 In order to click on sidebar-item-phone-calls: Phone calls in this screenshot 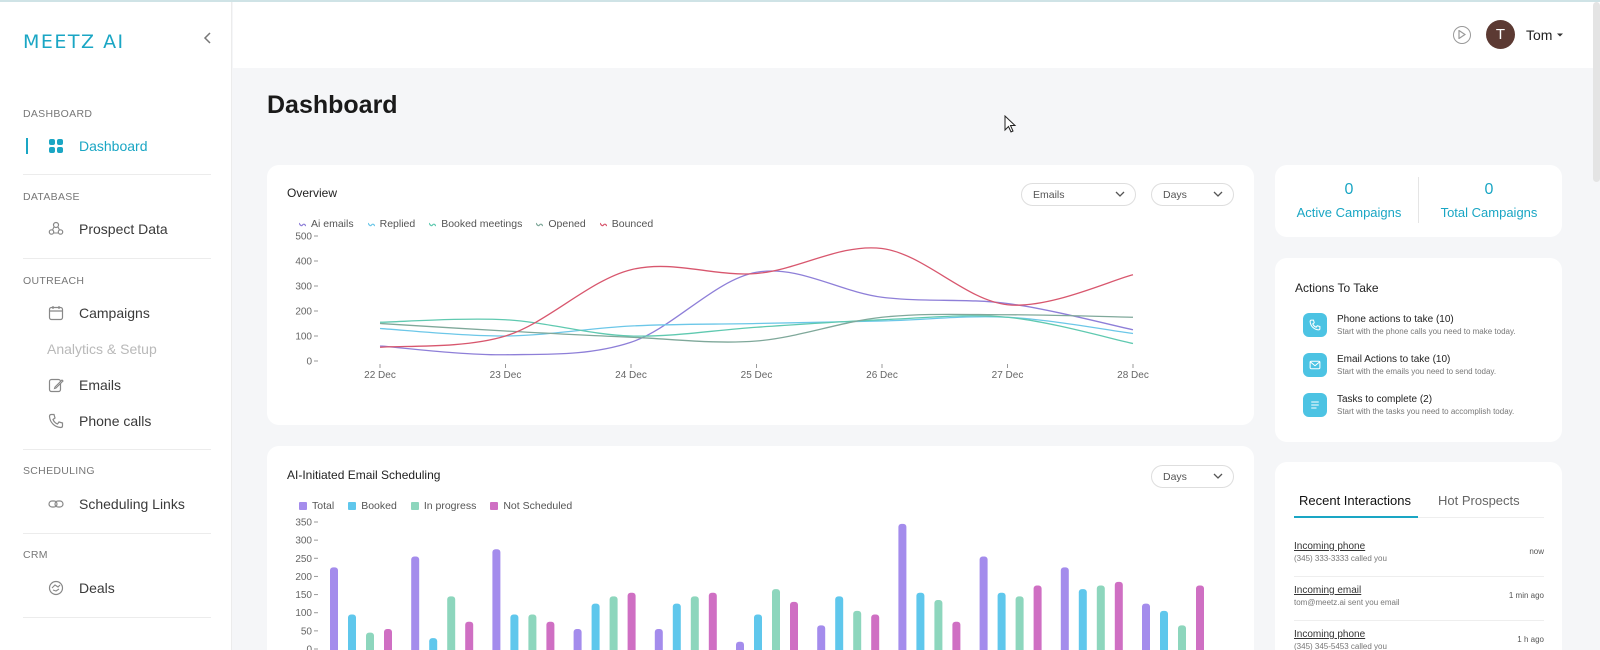, I will do `click(118, 421)`.